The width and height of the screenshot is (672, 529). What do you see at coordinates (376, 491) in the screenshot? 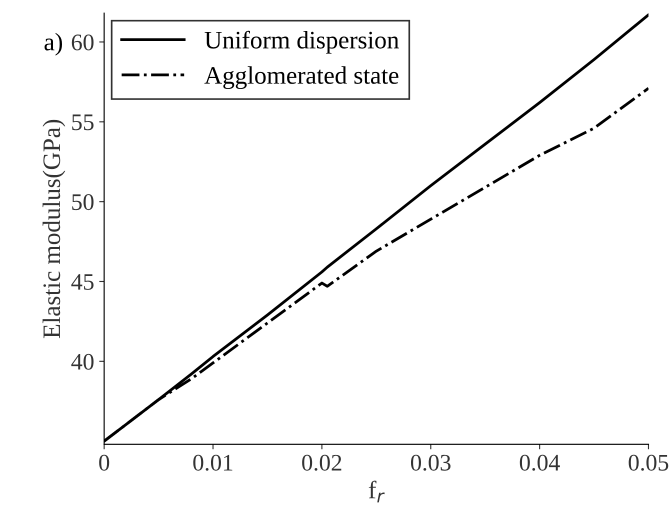
I see `x-axis-title: f$_{r}$` at bounding box center [376, 491].